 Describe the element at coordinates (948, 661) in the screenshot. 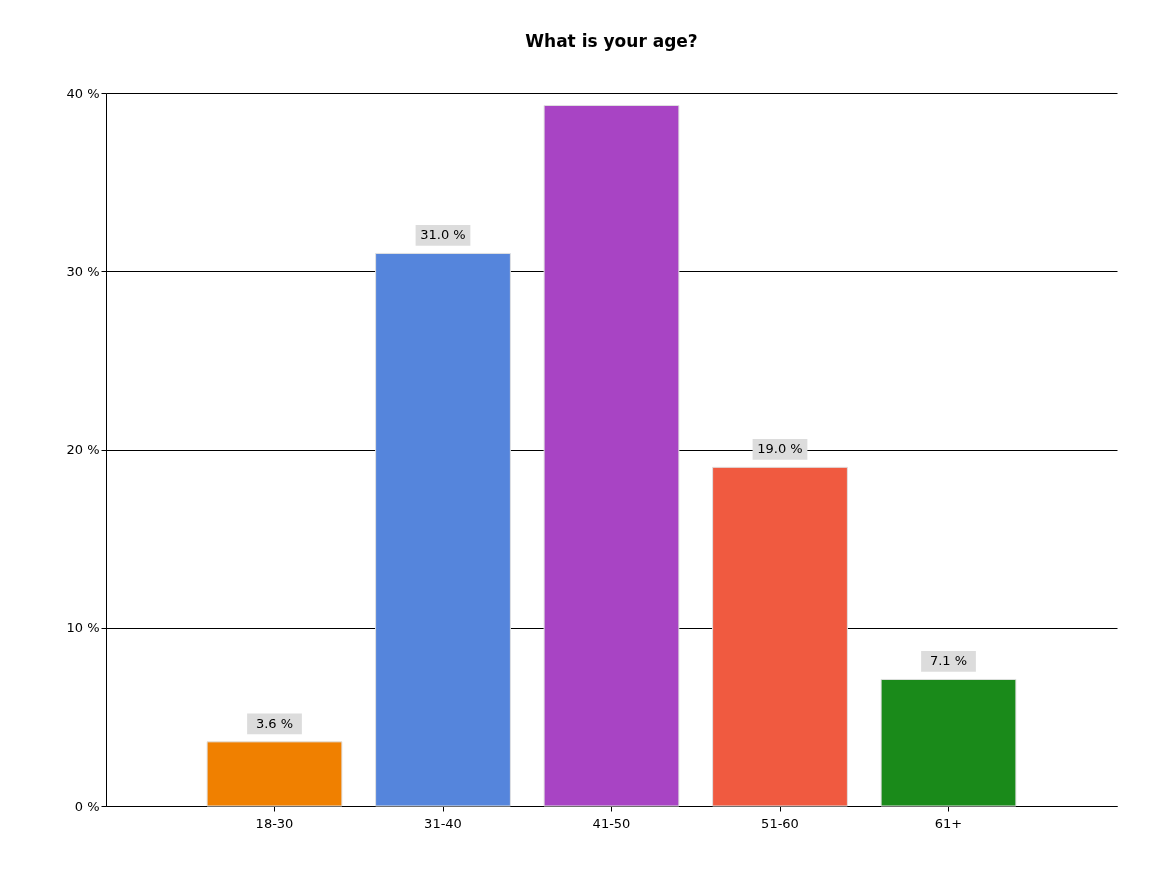

I see `data-label: 7.1 %` at that location.